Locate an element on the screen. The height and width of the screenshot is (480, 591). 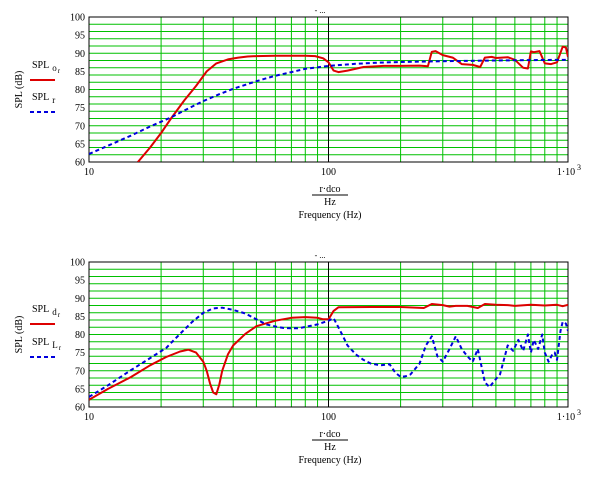
legend-label: SPL r is located at coordinates (43, 98).